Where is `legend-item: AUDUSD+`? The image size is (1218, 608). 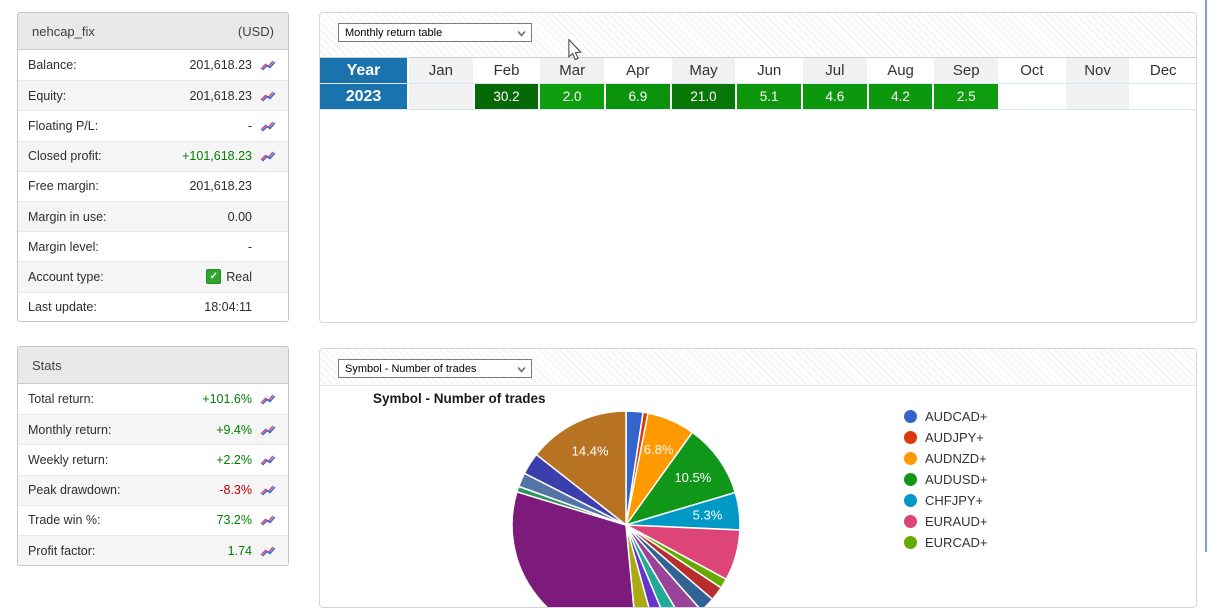 legend-item: AUDUSD+ is located at coordinates (946, 479).